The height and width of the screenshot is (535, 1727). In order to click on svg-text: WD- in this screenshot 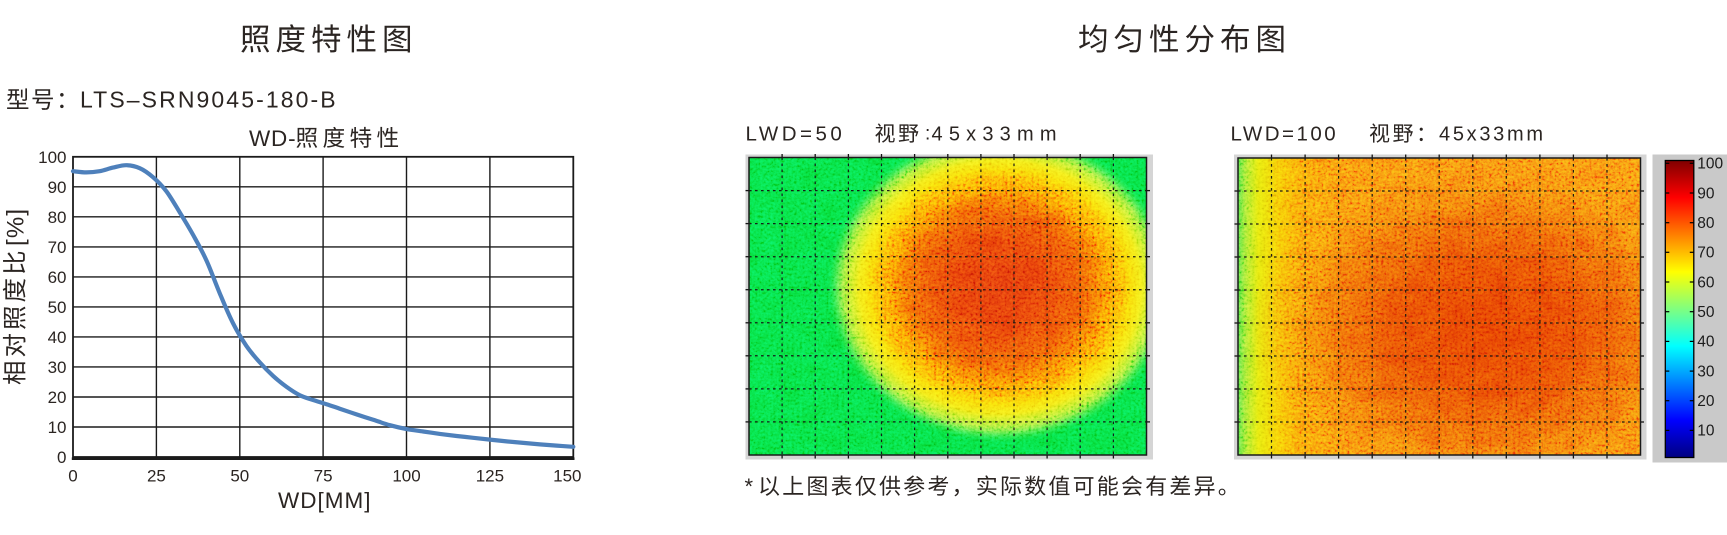, I will do `click(272, 138)`.